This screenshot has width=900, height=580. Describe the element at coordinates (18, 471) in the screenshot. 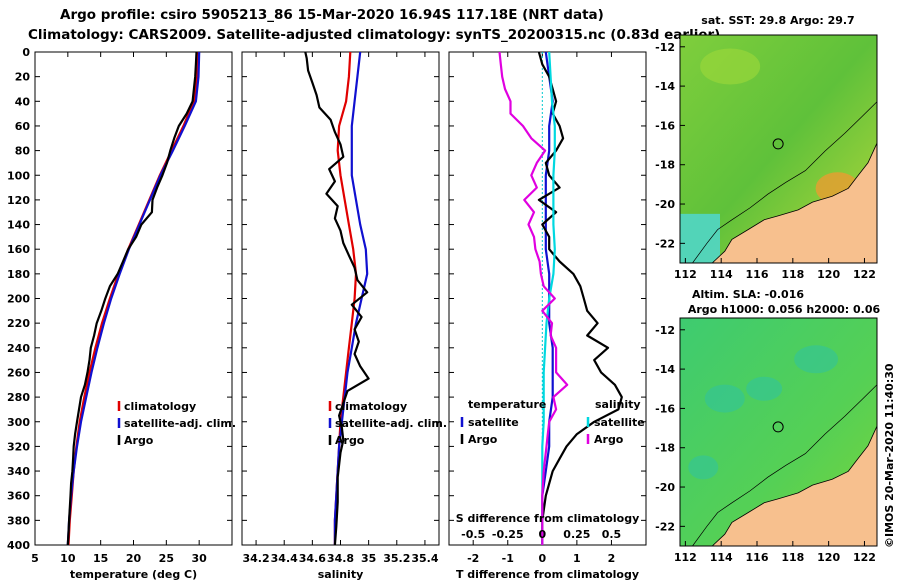

I see `depth-tick-label: 340` at that location.